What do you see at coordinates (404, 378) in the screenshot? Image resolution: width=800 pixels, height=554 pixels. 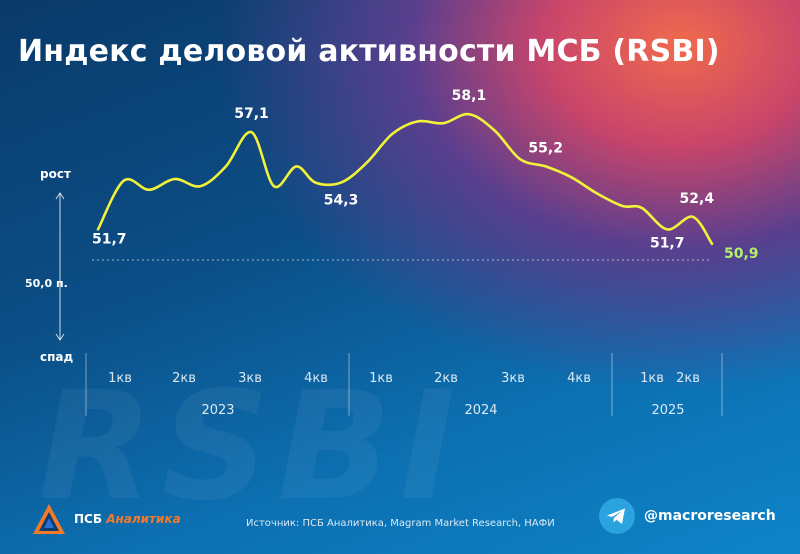 I see `x-quarter-labels: 1кв 2кв 3кв 4кв 1кв 2кв 3кв 4кв 1кв 2кв` at bounding box center [404, 378].